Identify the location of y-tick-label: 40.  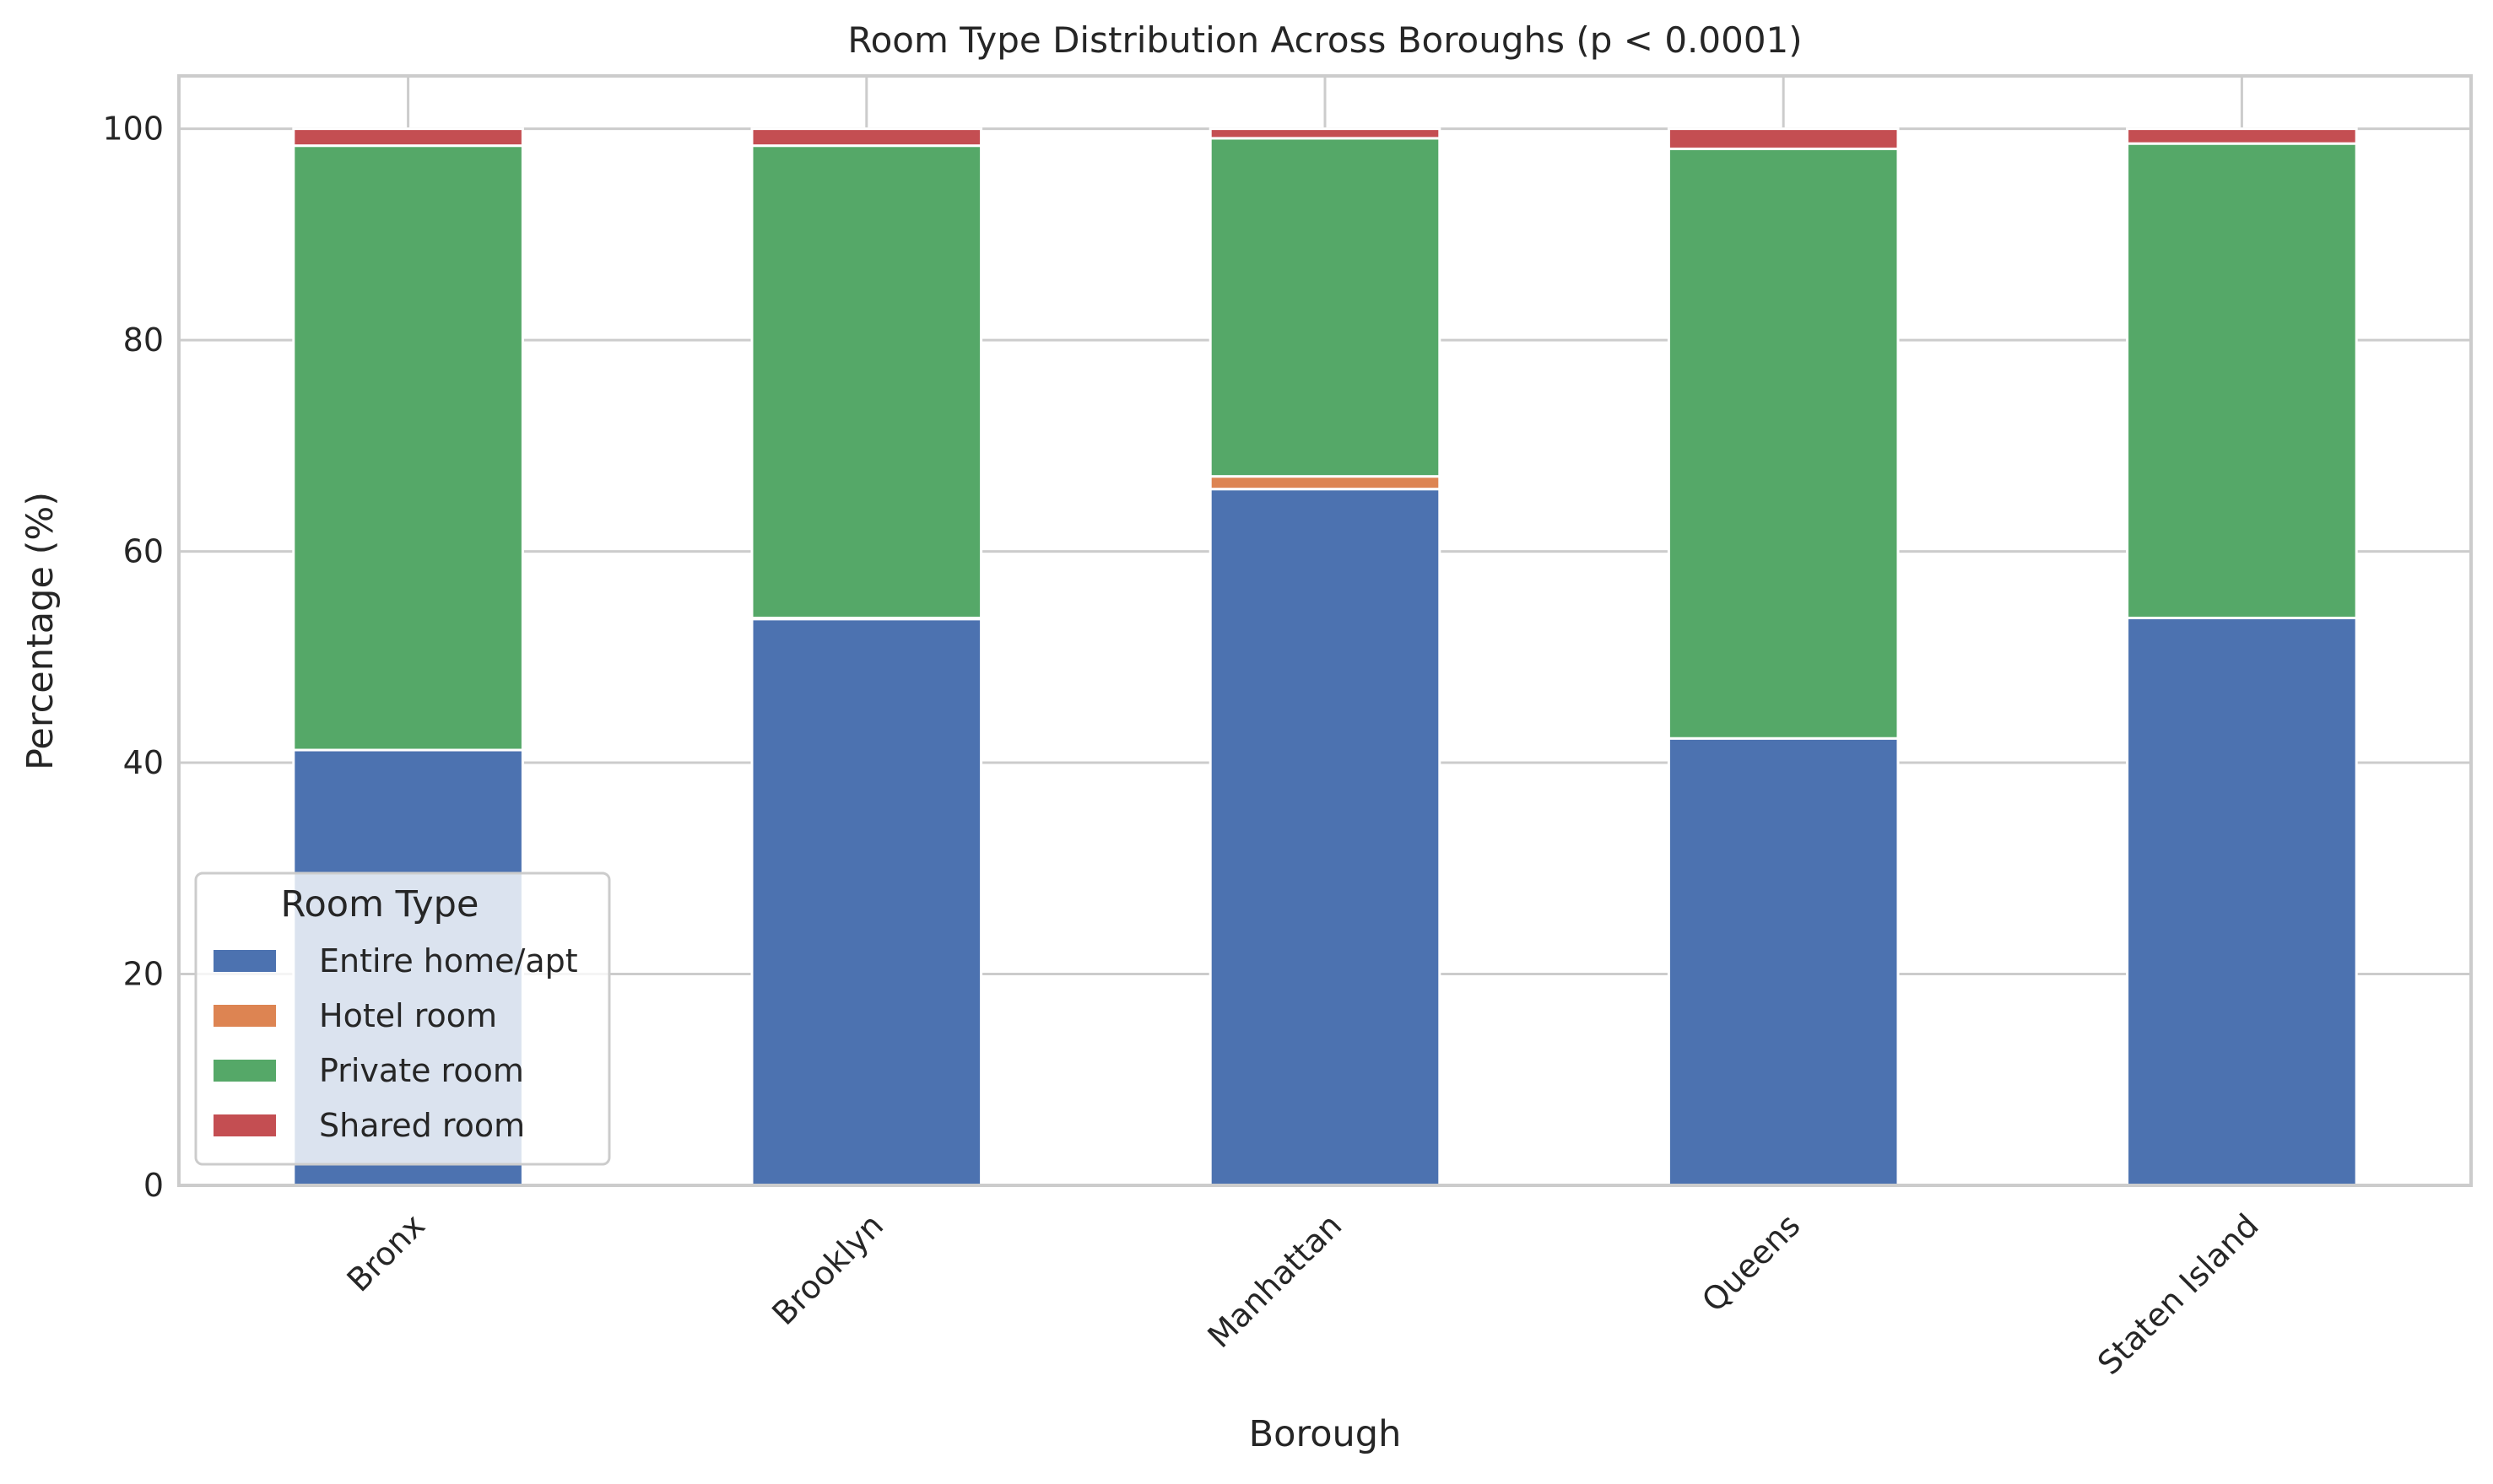
(143, 762).